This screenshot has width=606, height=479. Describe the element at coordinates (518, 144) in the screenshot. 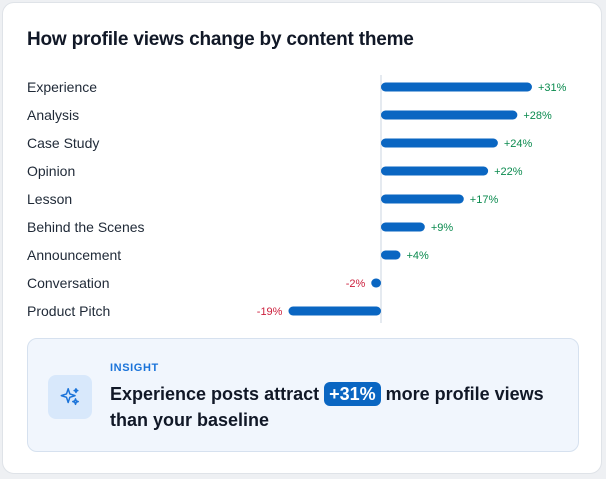

I see `value-label: +24%` at that location.